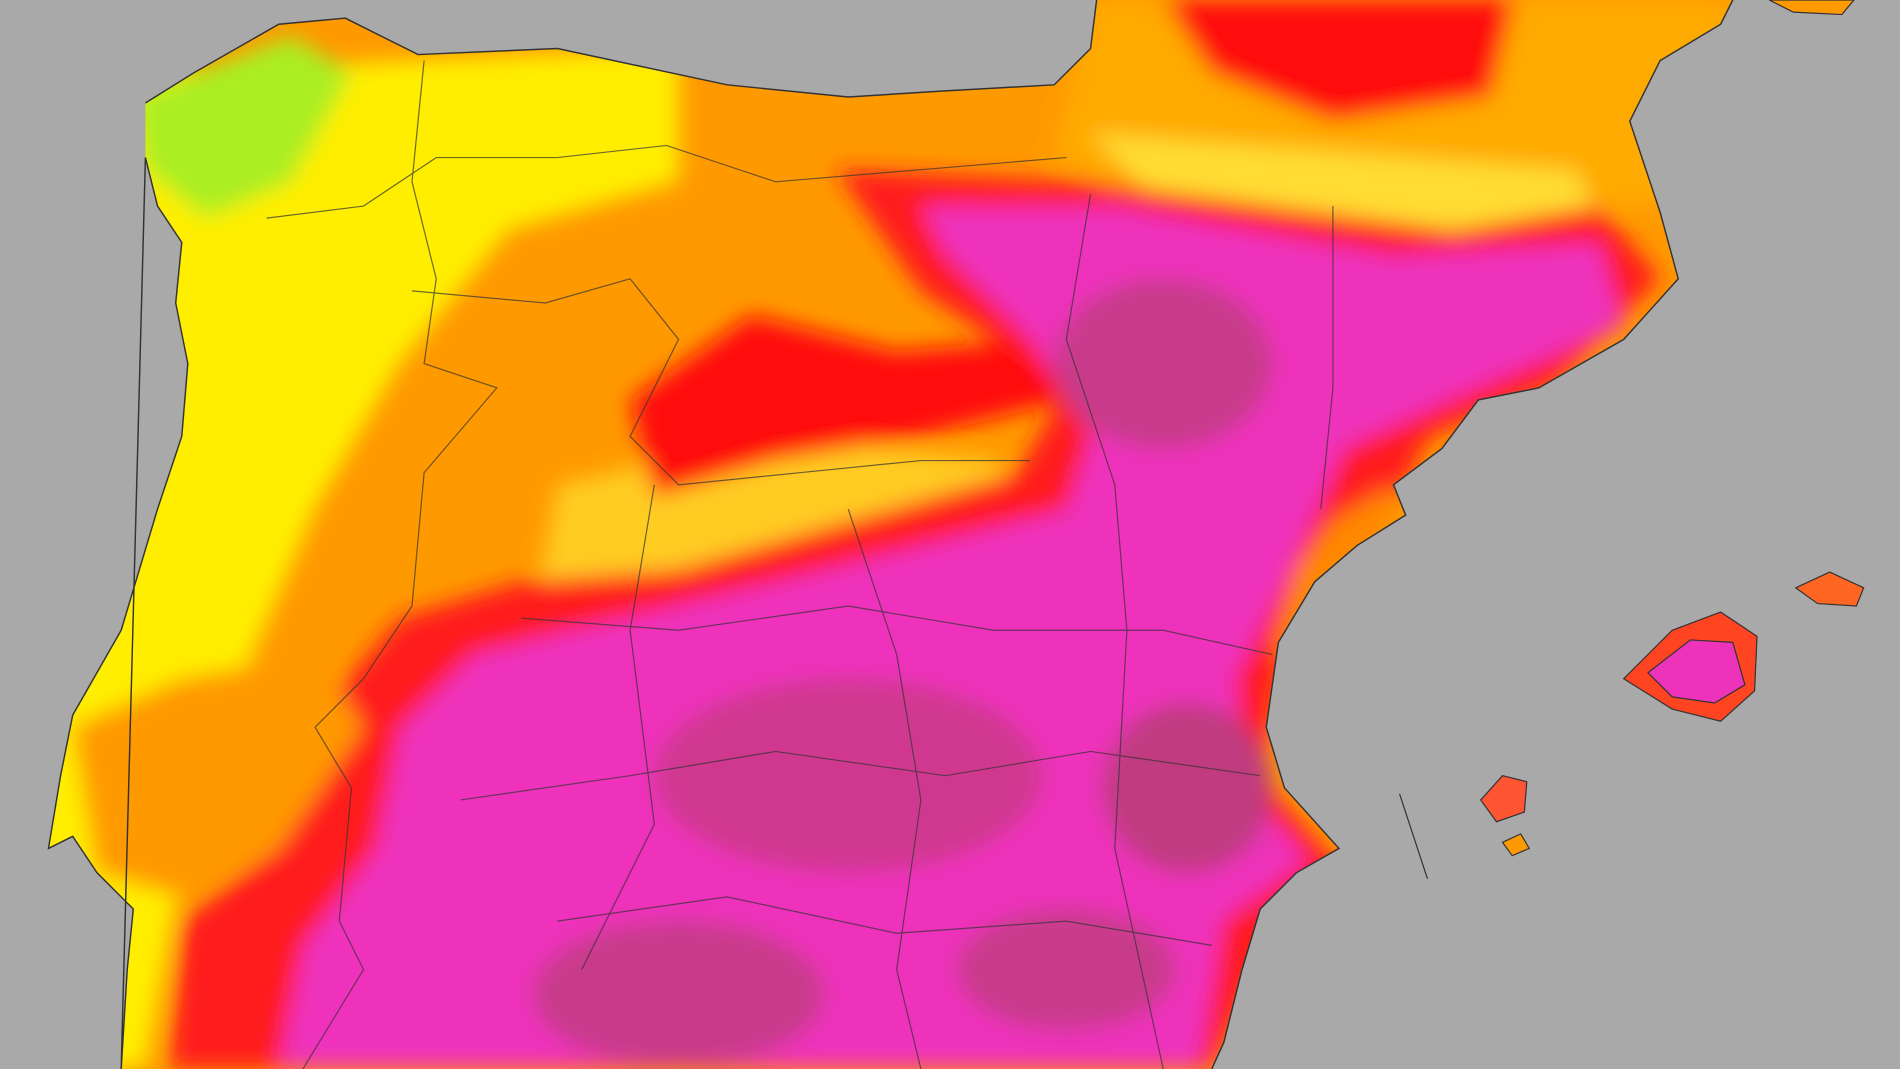 Image resolution: width=1900 pixels, height=1069 pixels. I want to click on mallorca-core, so click(1696, 671).